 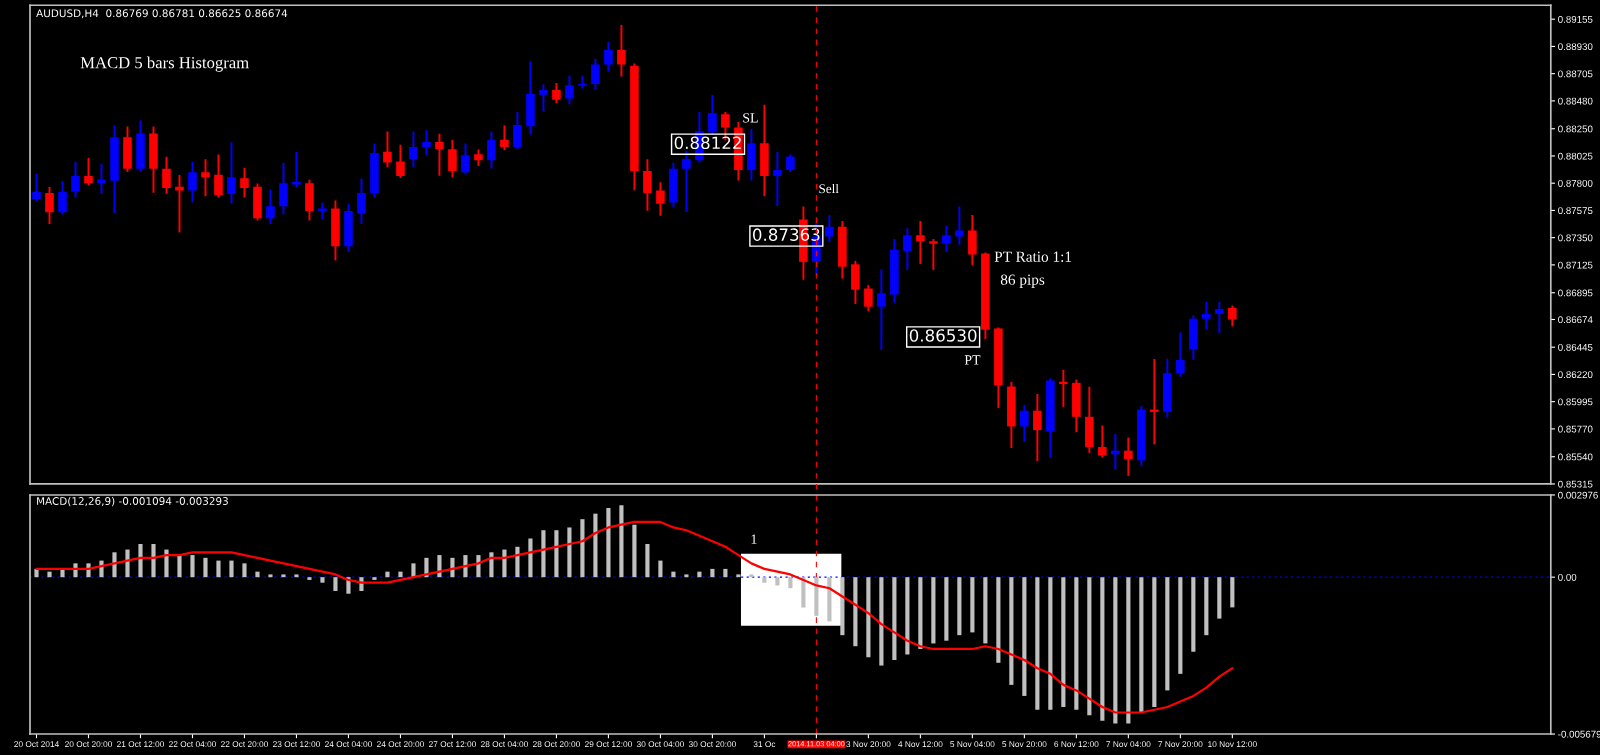 I want to click on y-tick-label: 0.86220, so click(x=1575, y=375).